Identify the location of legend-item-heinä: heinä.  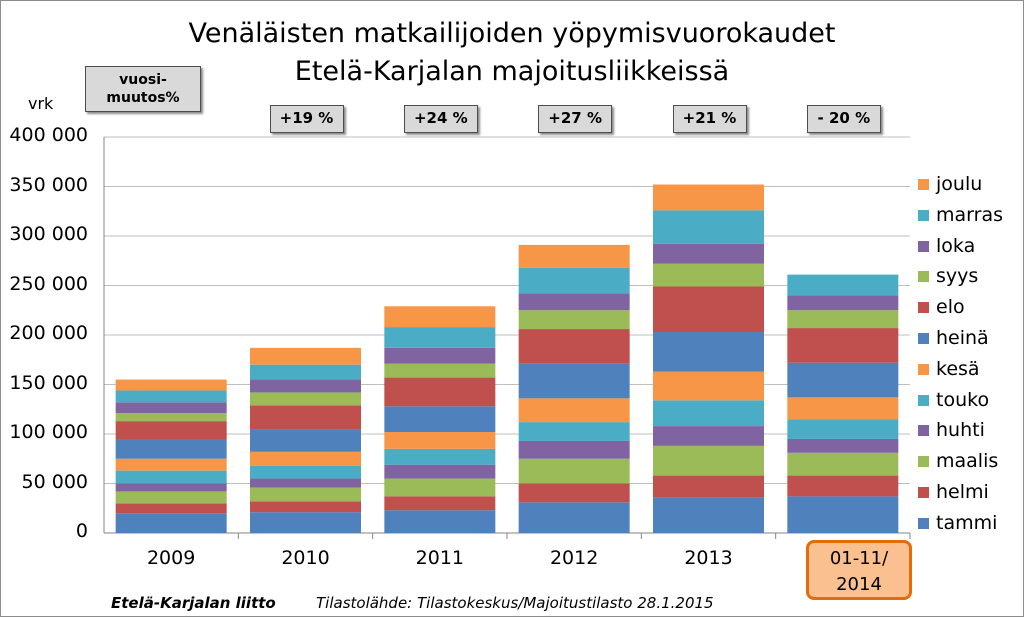
(971, 339).